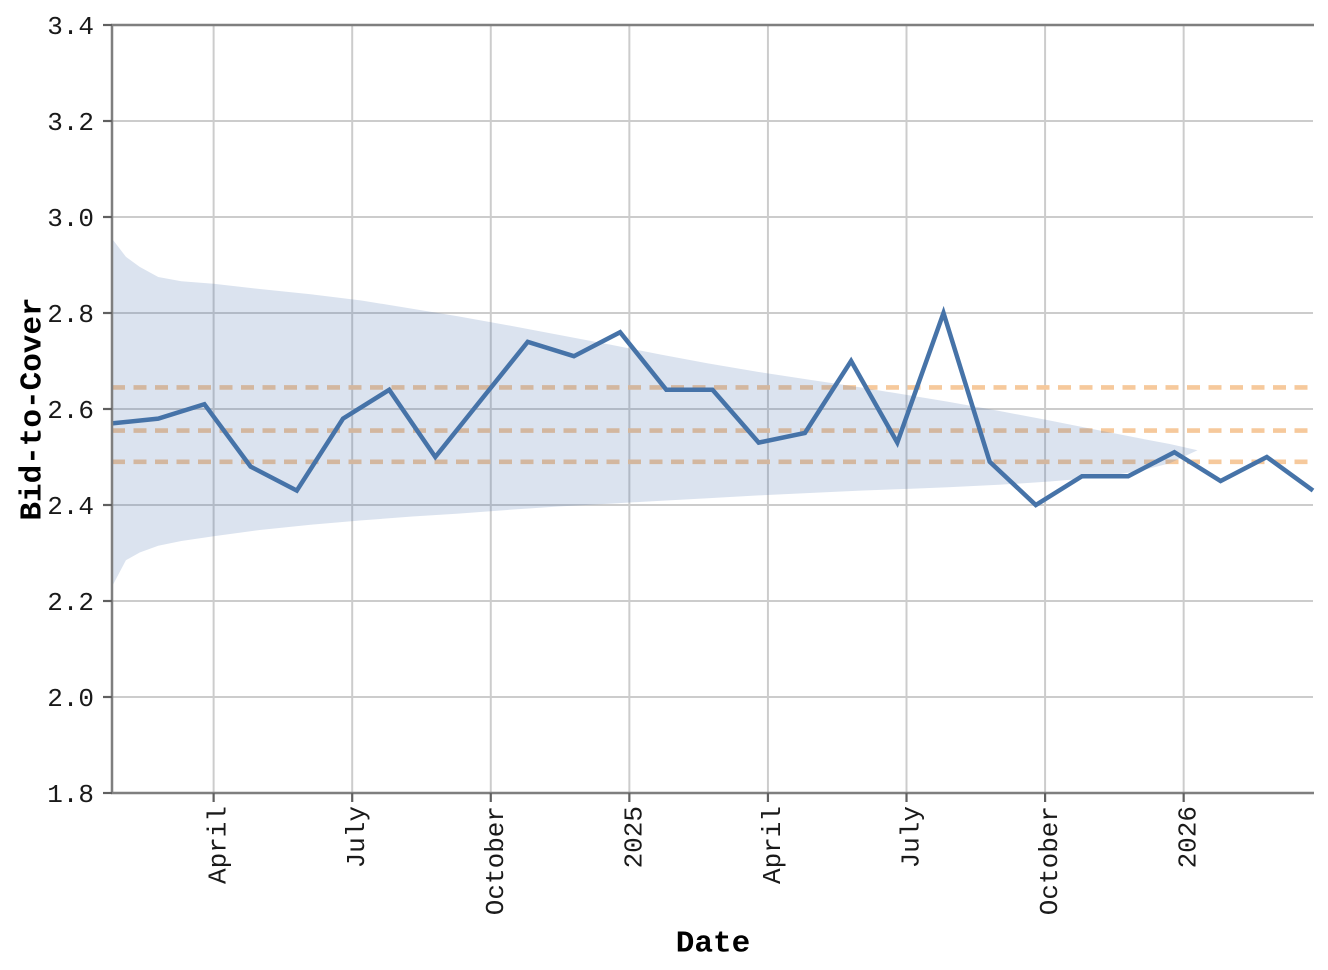 This screenshot has height=970, width=1328. Describe the element at coordinates (634, 837) in the screenshot. I see `x-tick-label: 2025` at that location.